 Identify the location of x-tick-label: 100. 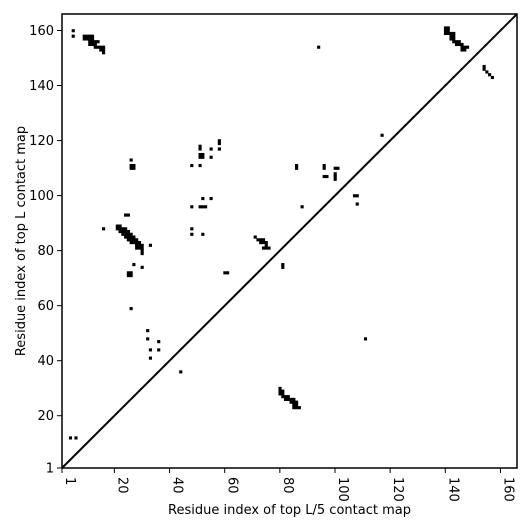
(342, 489).